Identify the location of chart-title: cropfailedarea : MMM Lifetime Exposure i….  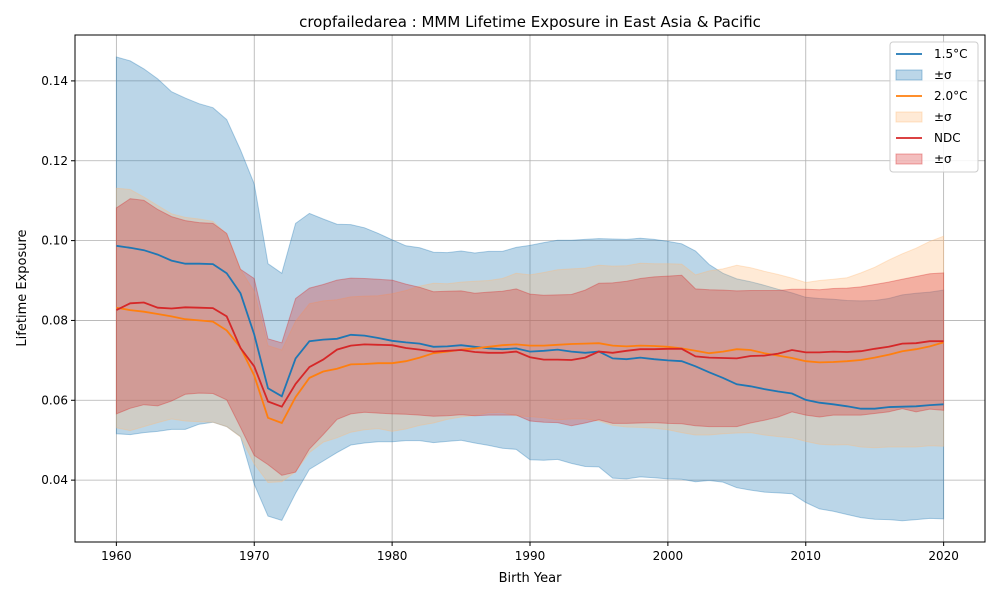
(530, 22).